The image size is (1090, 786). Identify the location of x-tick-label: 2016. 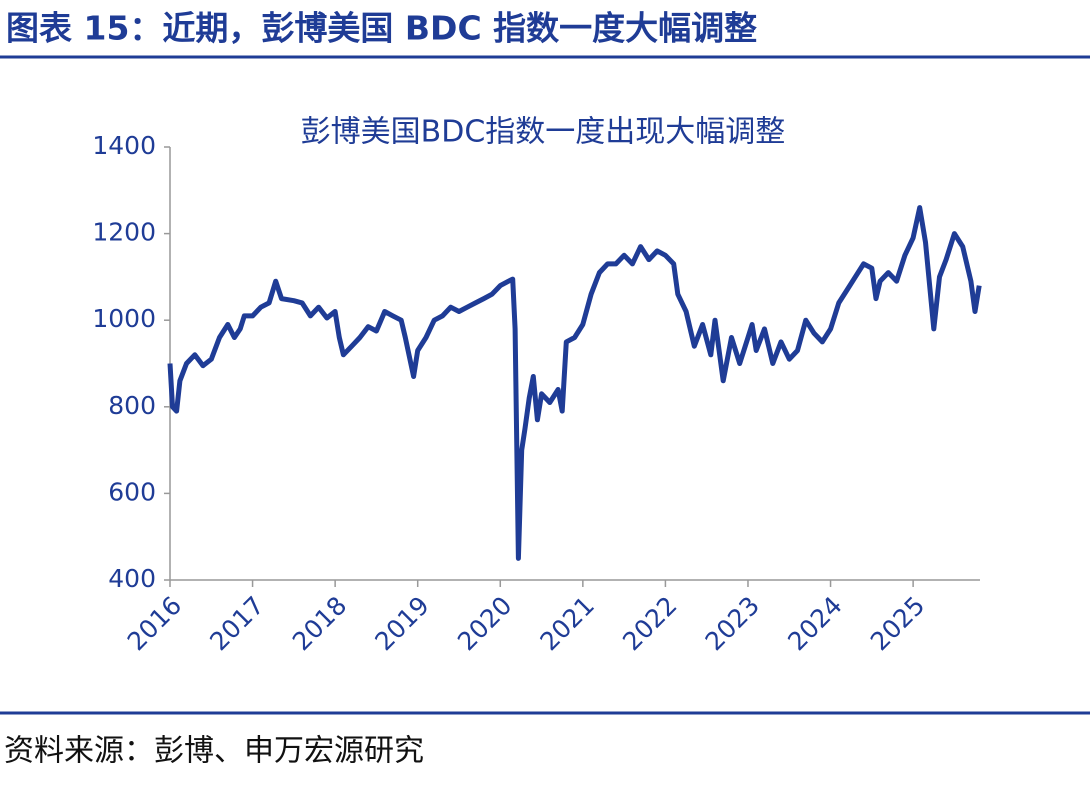
(154, 623).